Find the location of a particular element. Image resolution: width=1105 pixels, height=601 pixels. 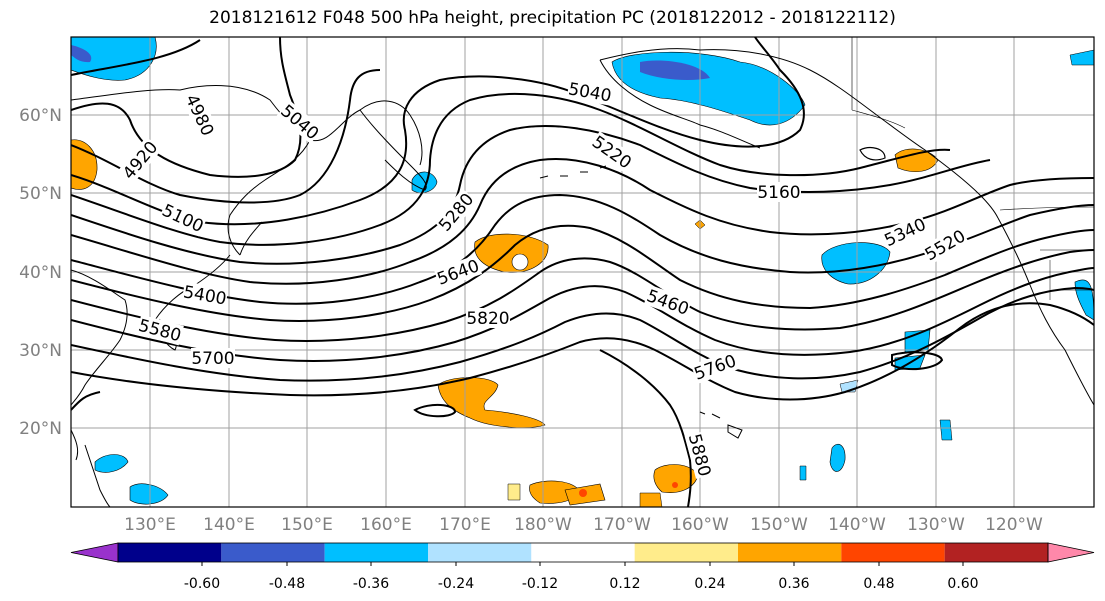

colorbar-tick-label: 0.60 is located at coordinates (962, 584).